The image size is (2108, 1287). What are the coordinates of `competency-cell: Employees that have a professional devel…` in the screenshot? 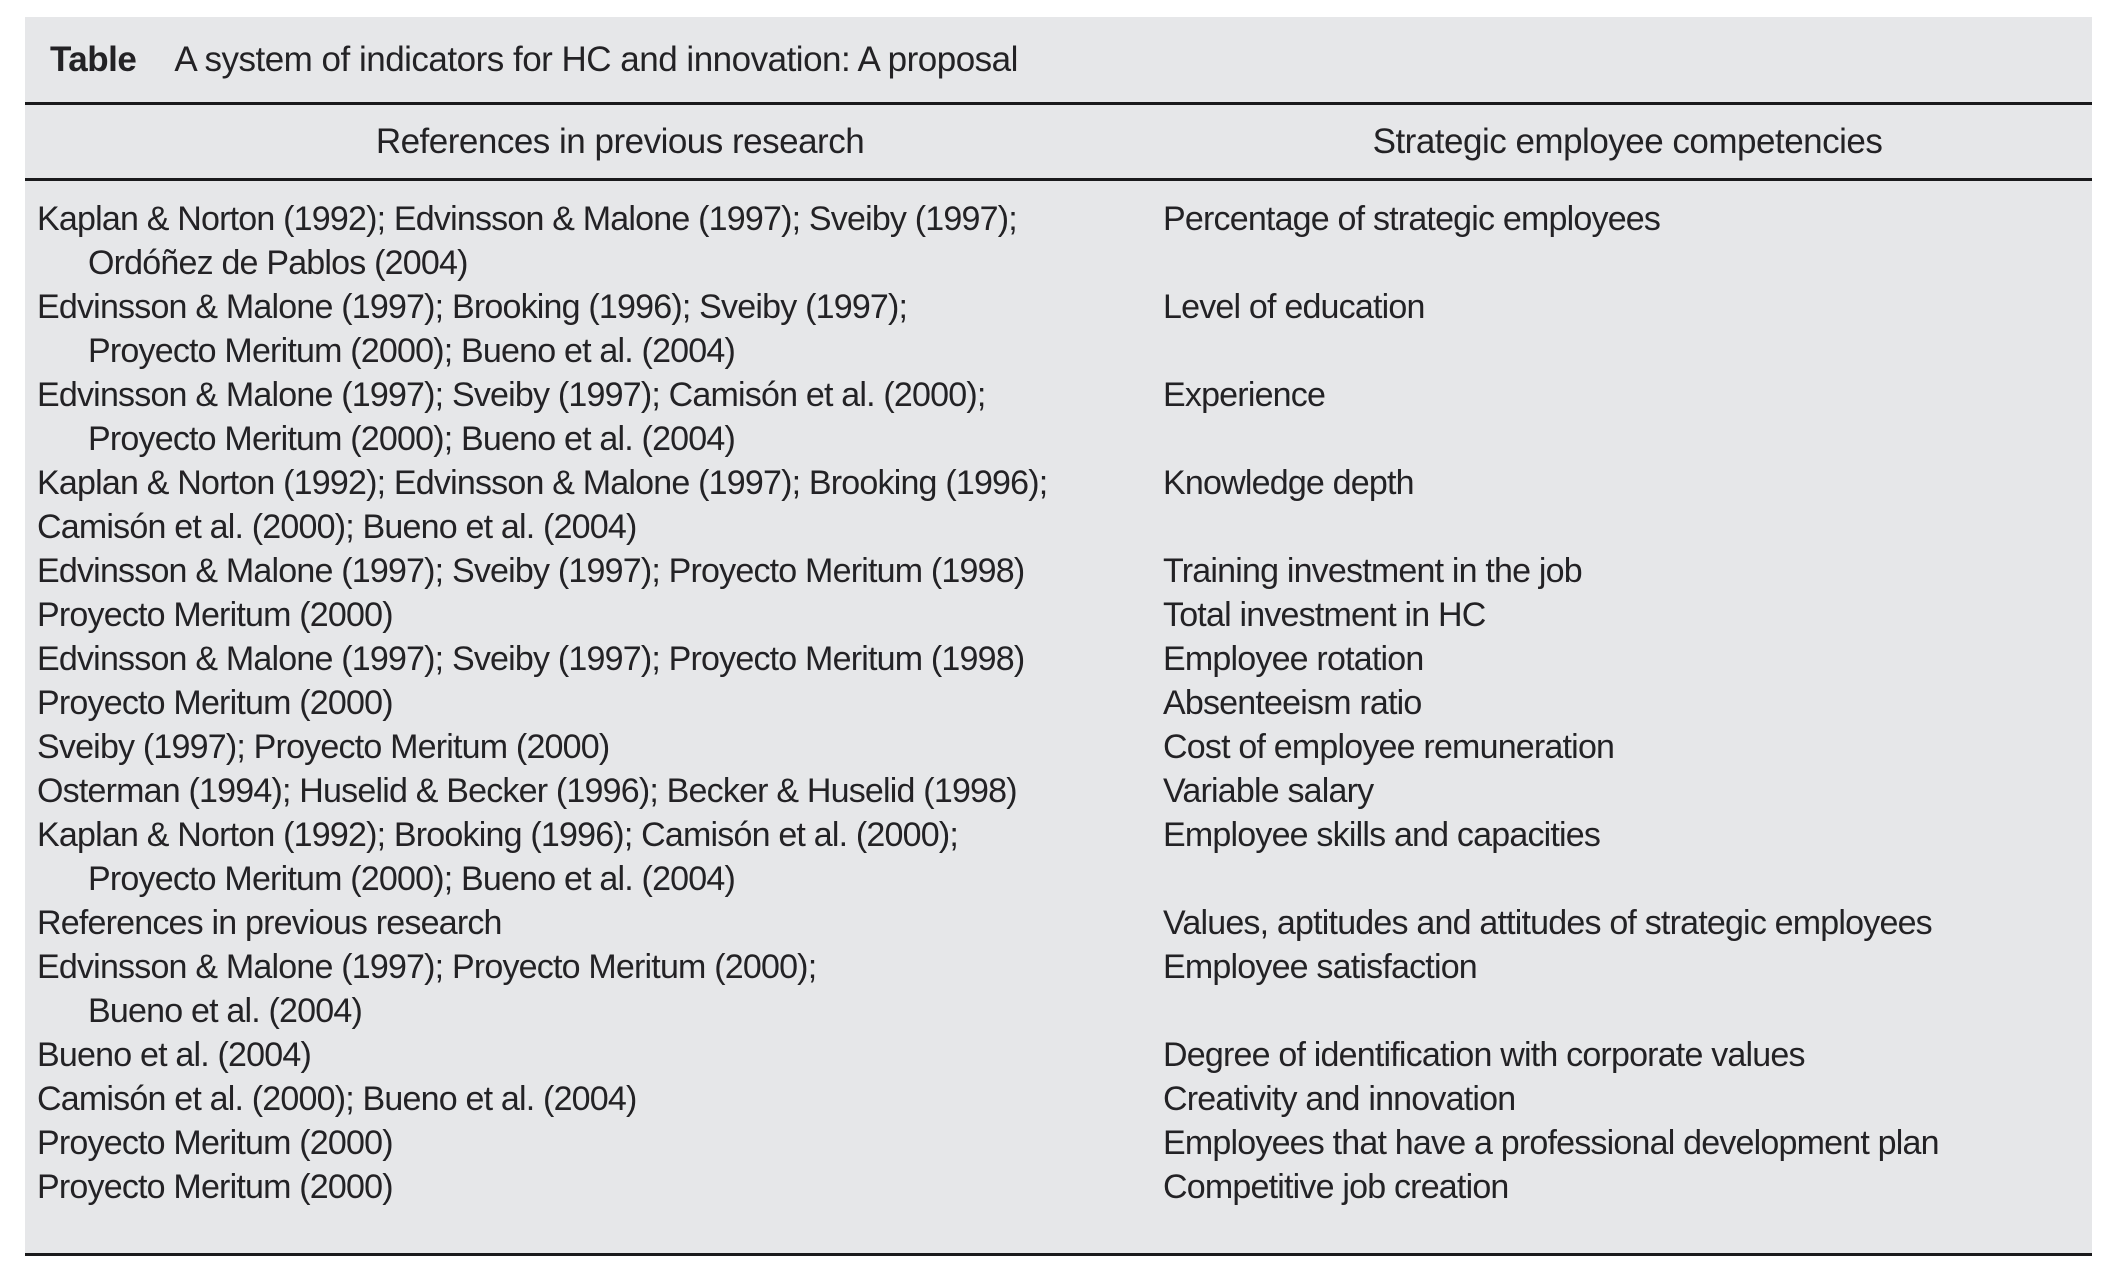 It's located at (1551, 1143).